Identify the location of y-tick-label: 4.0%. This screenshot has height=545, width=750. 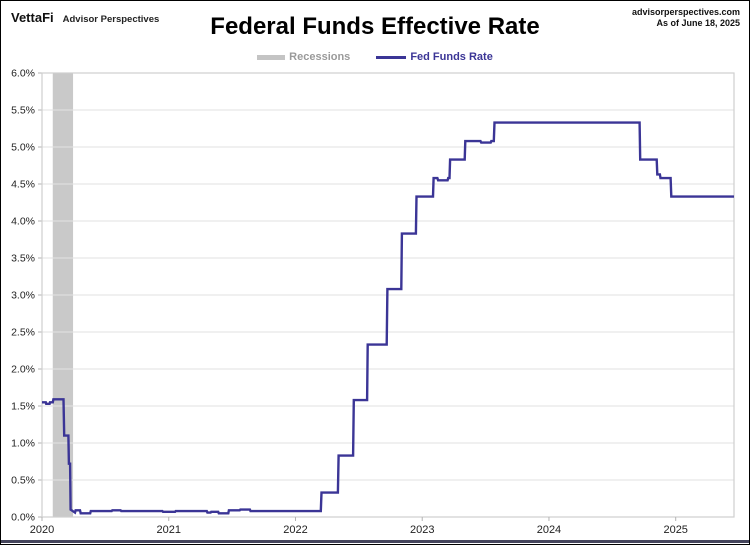
(23, 222).